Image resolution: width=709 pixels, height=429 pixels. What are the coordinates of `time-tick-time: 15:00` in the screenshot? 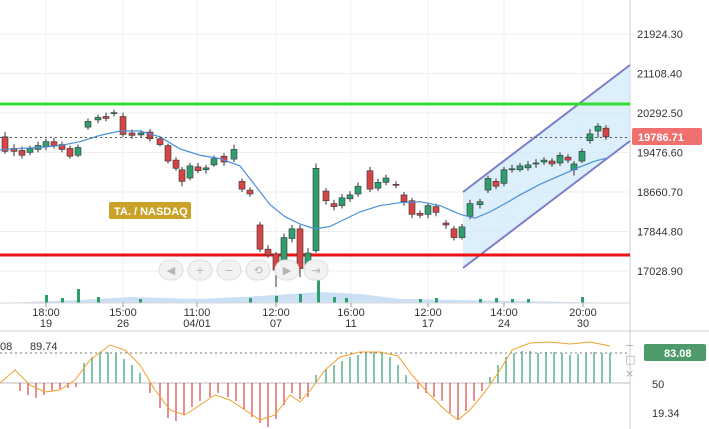 It's located at (123, 313).